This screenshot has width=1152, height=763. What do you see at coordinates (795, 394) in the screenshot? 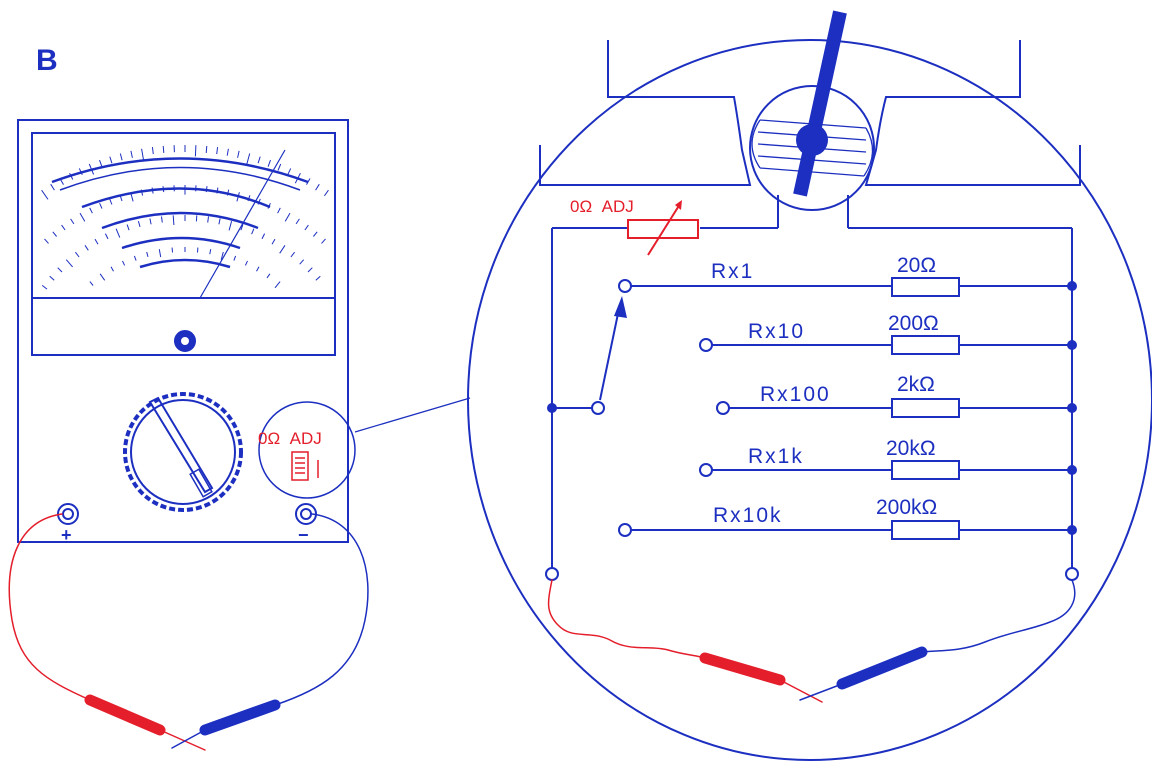
I see `range-label-rx100: Rx100` at bounding box center [795, 394].